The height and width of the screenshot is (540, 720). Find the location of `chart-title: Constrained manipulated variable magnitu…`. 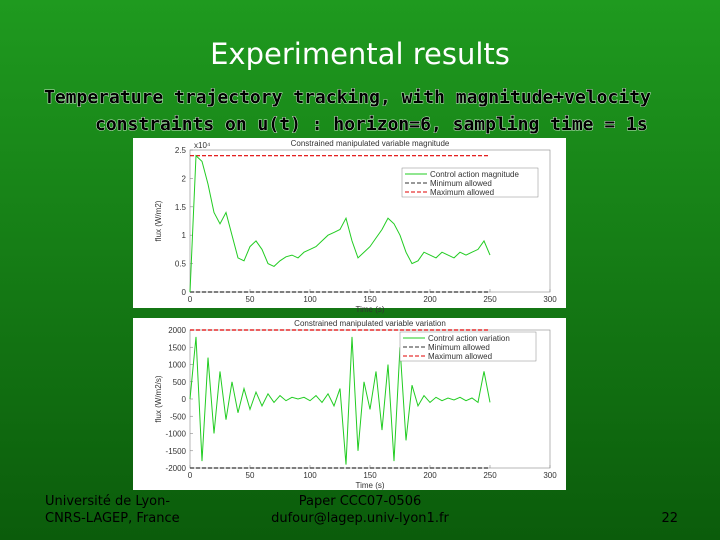

chart-title: Constrained manipulated variable magnitu… is located at coordinates (370, 143).